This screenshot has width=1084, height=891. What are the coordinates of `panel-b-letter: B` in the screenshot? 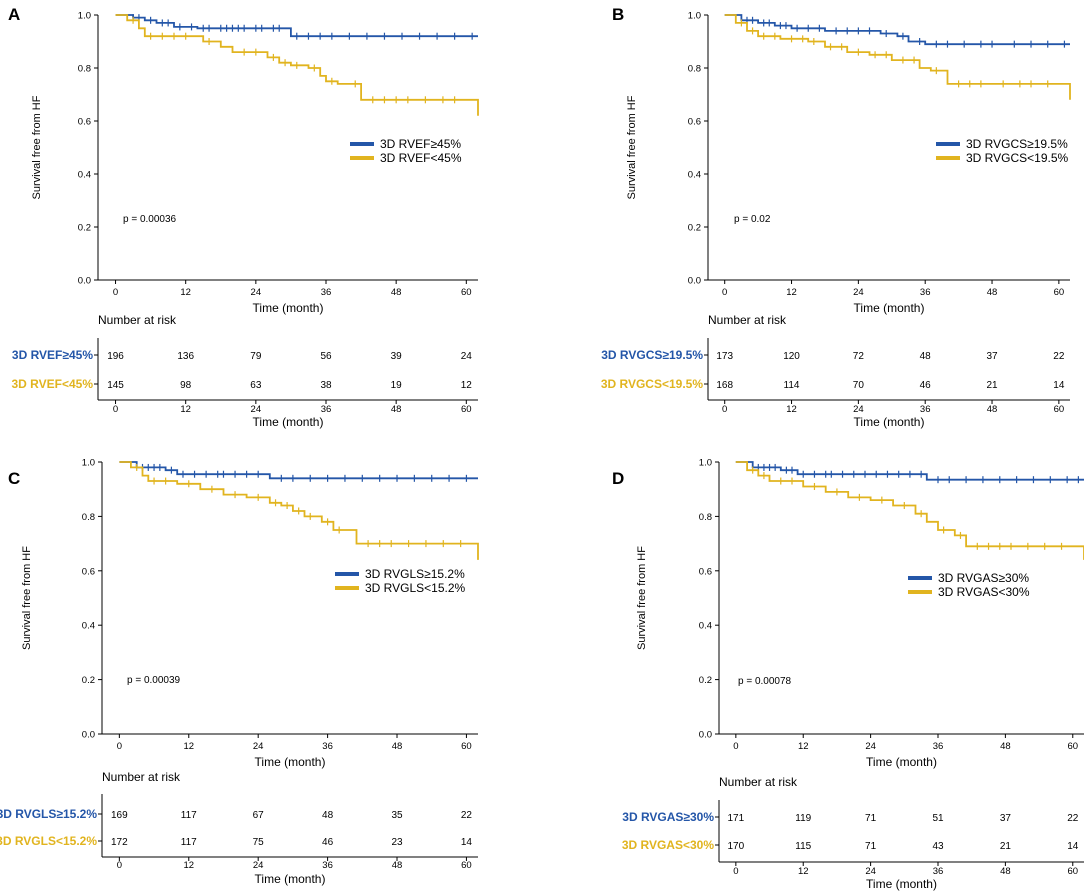 It's located at (618, 14).